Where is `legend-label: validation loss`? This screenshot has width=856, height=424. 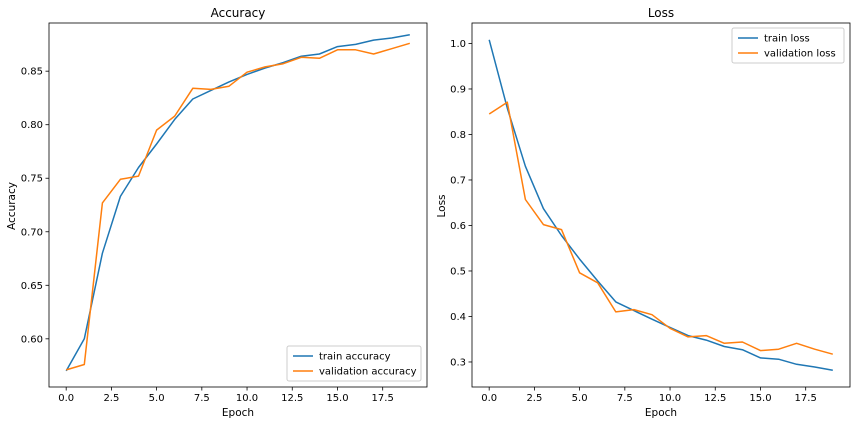 legend-label: validation loss is located at coordinates (800, 54).